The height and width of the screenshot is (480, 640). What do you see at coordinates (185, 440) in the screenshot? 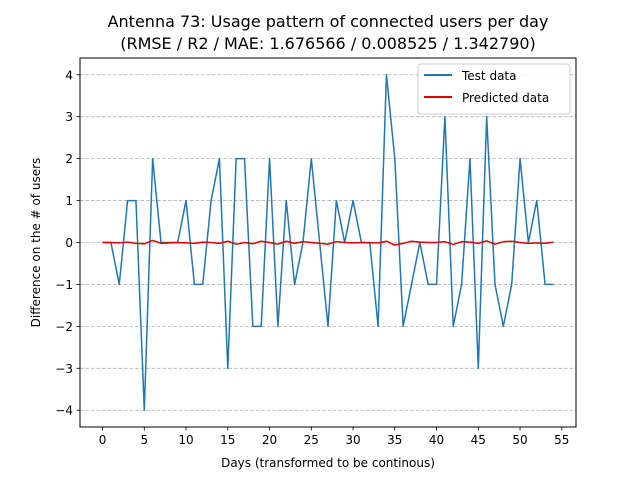
I see `x-tick-label: 10` at bounding box center [185, 440].